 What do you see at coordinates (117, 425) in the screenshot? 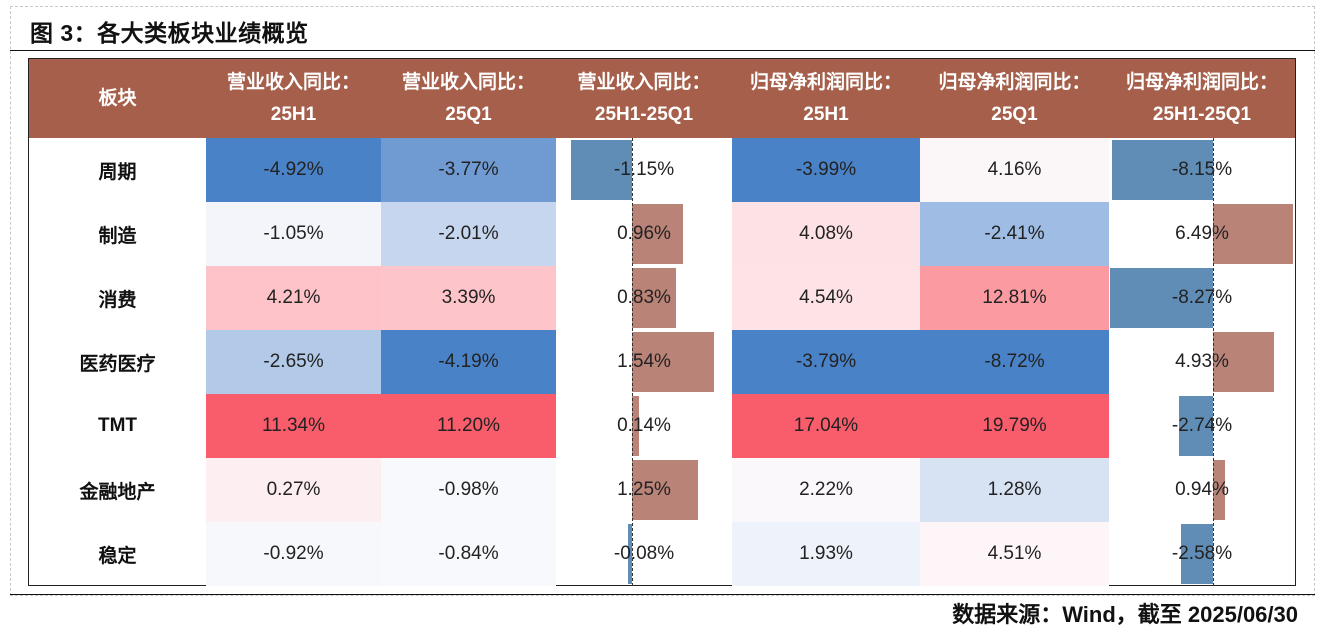
I see `row-label: TMT` at bounding box center [117, 425].